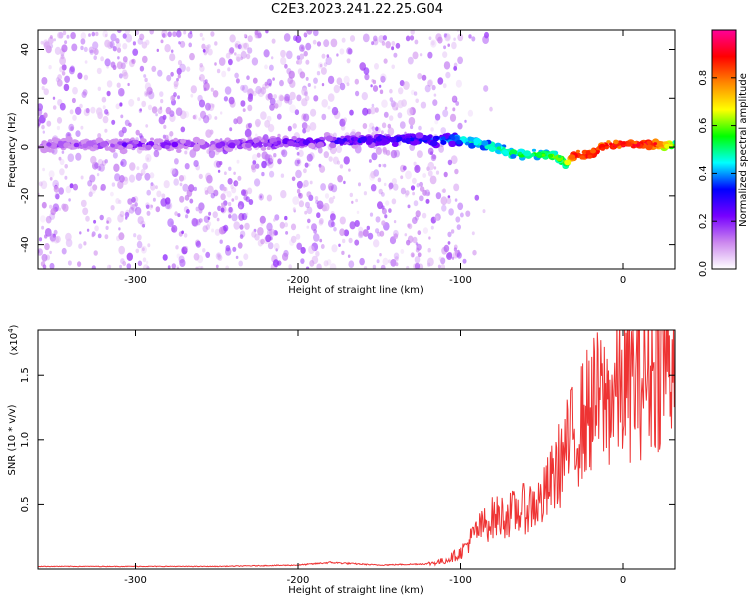 This screenshot has height=600, width=750. I want to click on snr-y-tick-label: 0.5, so click(25, 504).